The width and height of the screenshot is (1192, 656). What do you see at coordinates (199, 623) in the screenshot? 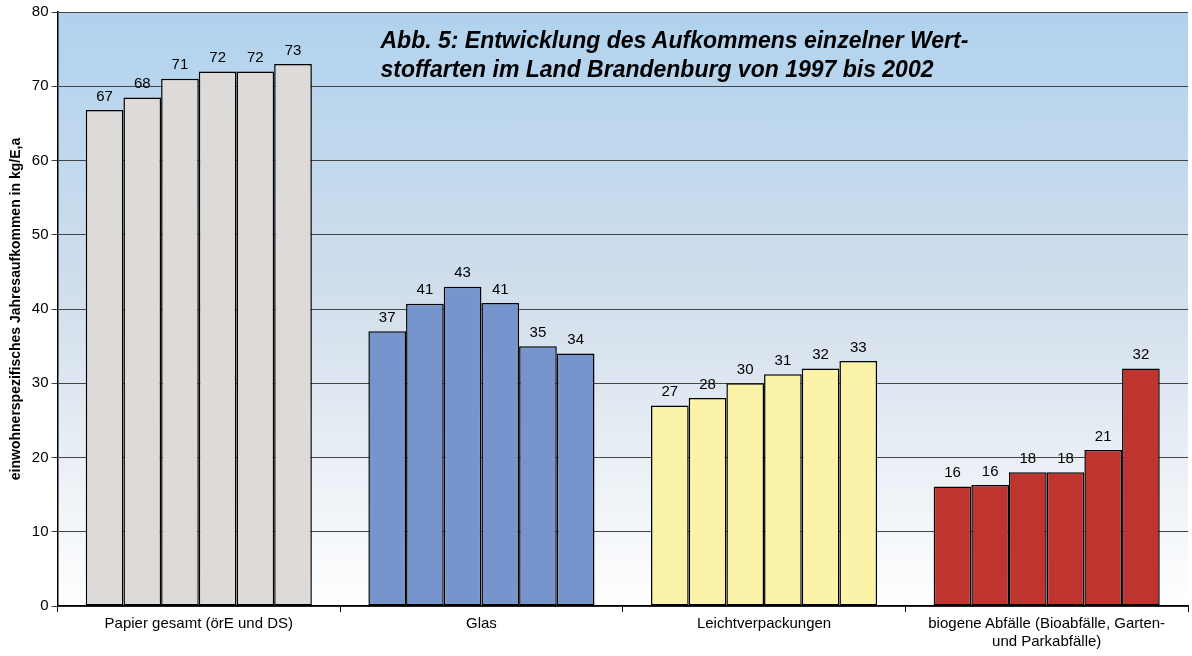
I see `x-tick-label: Papier gesamt (örE und DS)` at bounding box center [199, 623].